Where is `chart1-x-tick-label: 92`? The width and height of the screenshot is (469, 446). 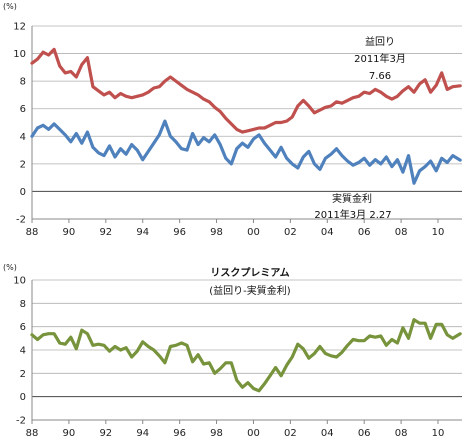
chart1-x-tick-label: 92 is located at coordinates (105, 232).